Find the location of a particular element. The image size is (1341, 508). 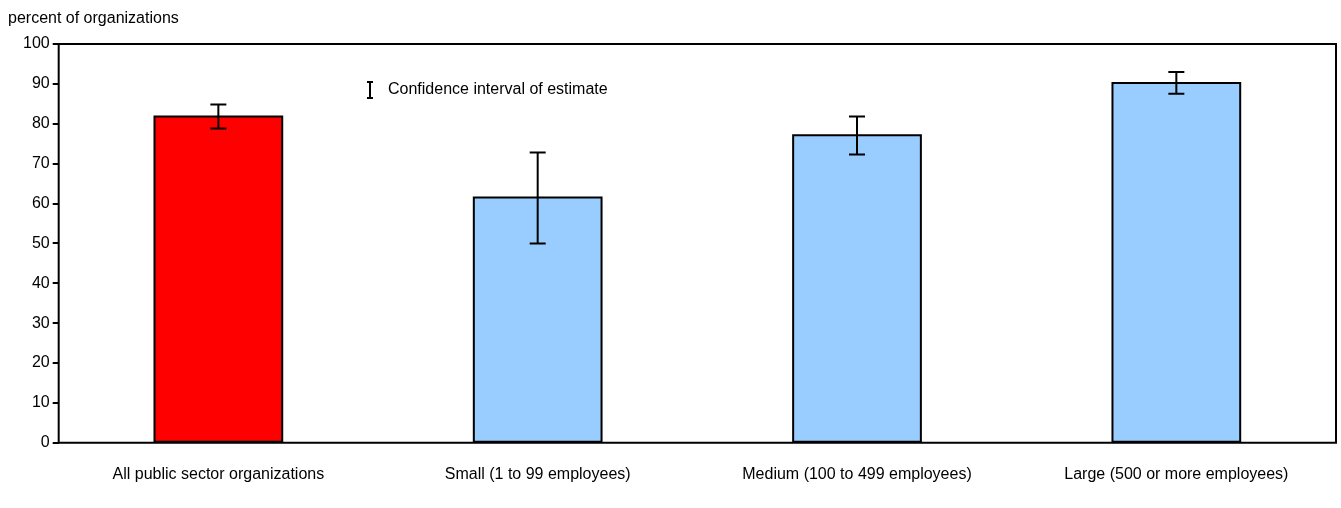

y-tick-label: 0 is located at coordinates (45, 442).